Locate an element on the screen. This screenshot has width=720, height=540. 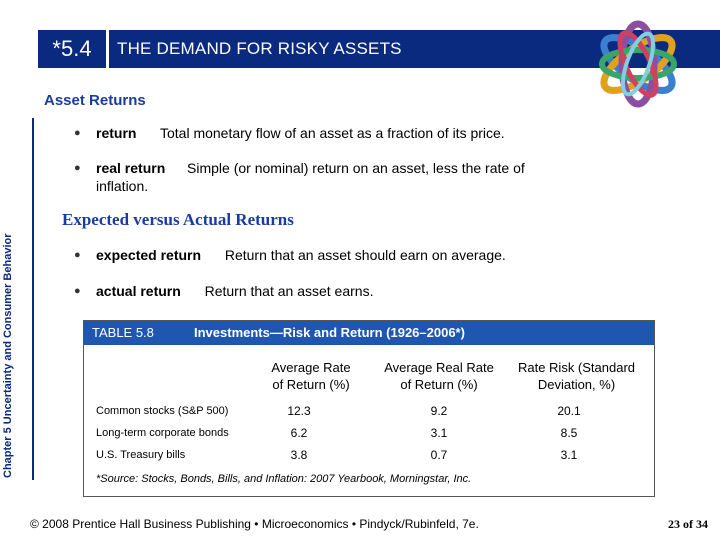
row-label: Common stocks (S&P 500) is located at coordinates (162, 411).